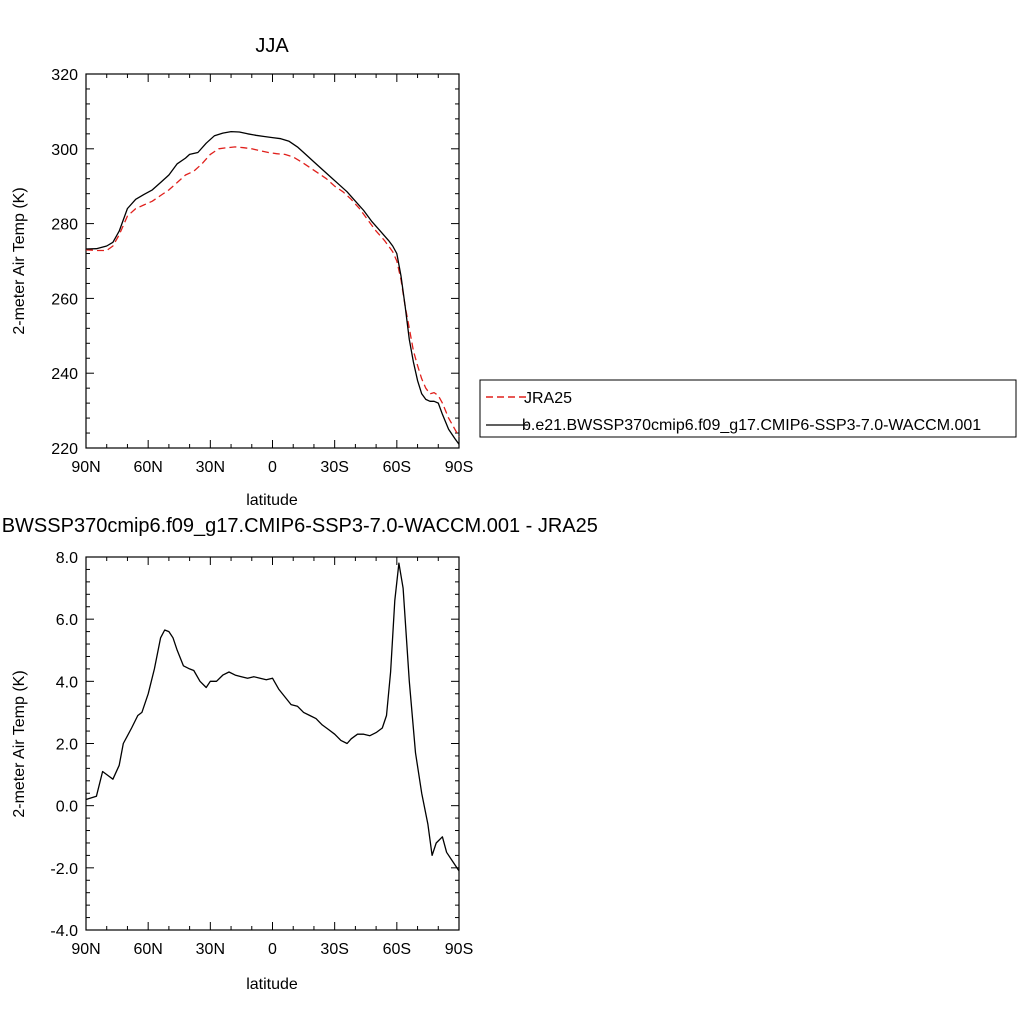  I want to click on top-x-tick-label: 60N, so click(147, 467).